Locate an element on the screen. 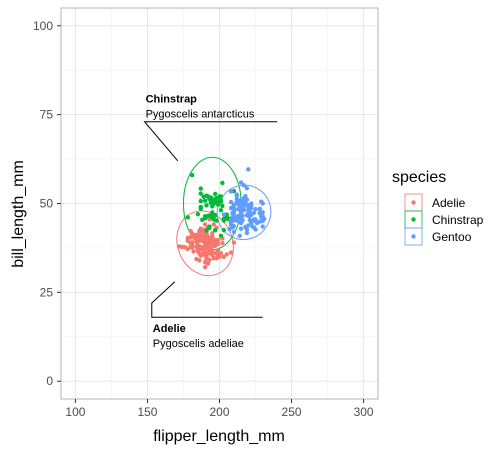 This screenshot has height=453, width=504. y-tick-label: 75 is located at coordinates (47, 115).